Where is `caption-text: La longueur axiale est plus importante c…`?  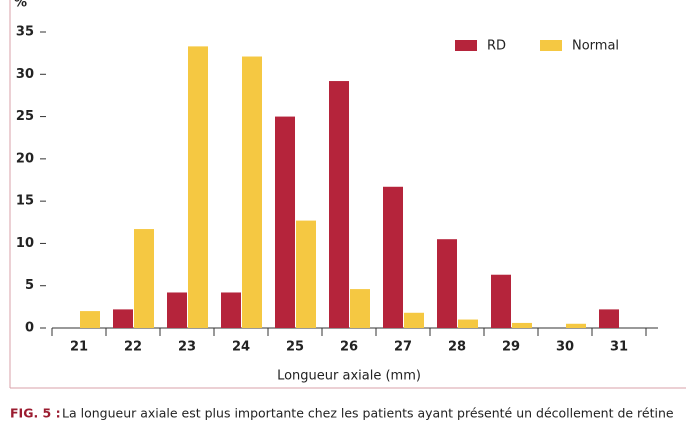 caption-text: La longueur axiale est plus importante c… is located at coordinates (368, 413).